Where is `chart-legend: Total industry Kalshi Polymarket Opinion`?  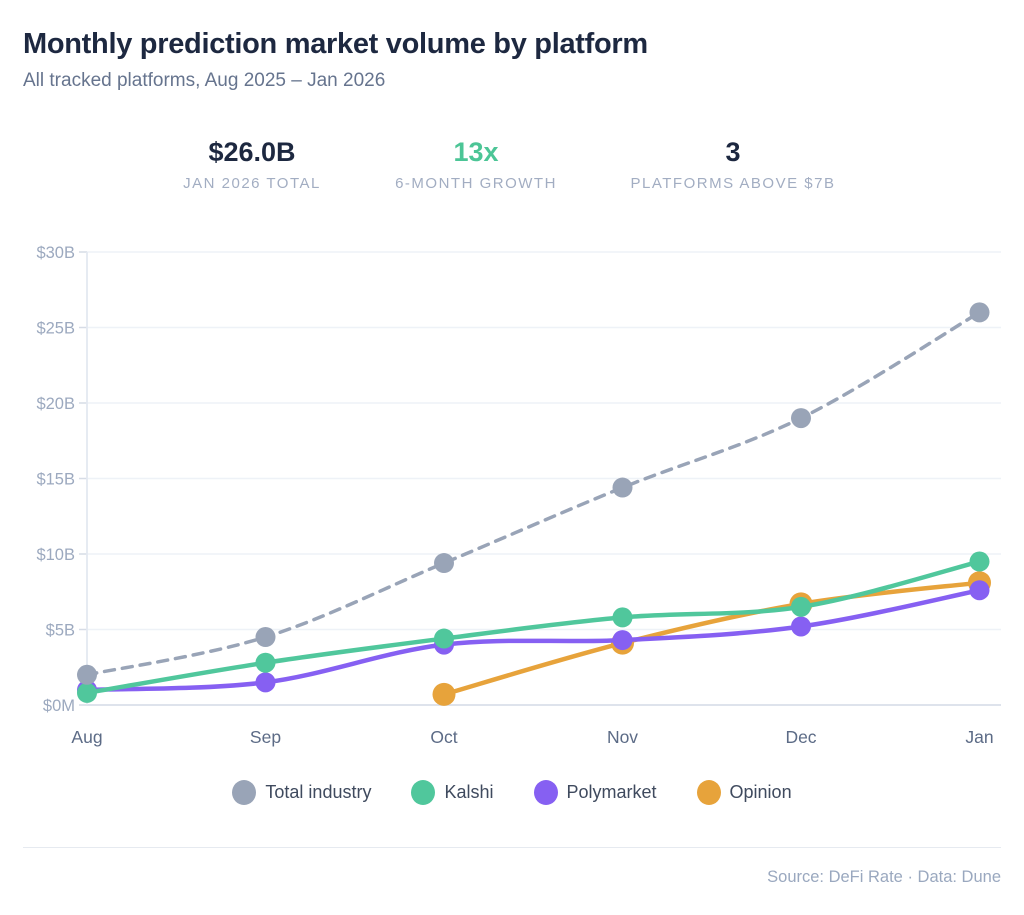
chart-legend: Total industry Kalshi Polymarket Opinion is located at coordinates (512, 792).